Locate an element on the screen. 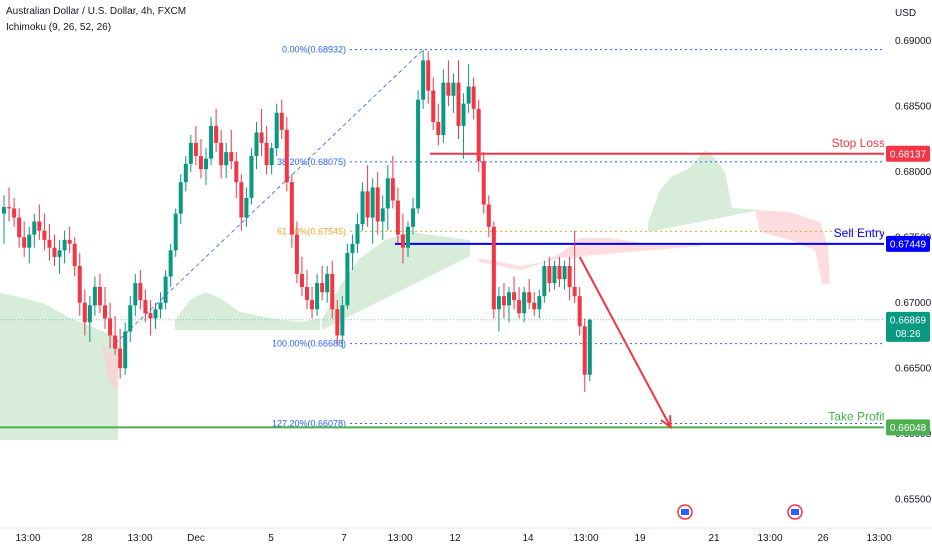  fib-level-label: 127.20%(0.66078) is located at coordinates (309, 423).